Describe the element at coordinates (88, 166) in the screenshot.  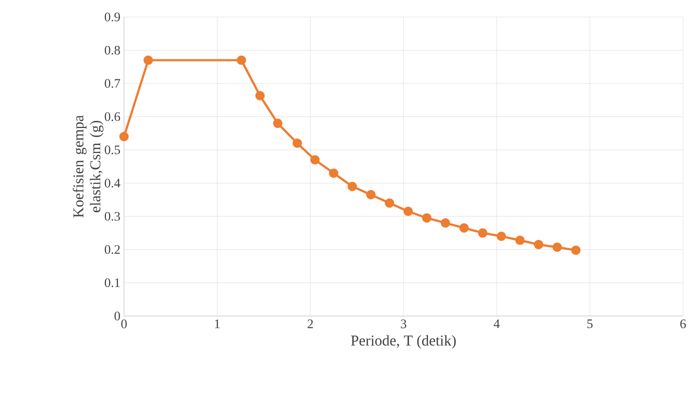
I see `y-axis-title: Koefisien gempa elastik,Csm (g)` at that location.